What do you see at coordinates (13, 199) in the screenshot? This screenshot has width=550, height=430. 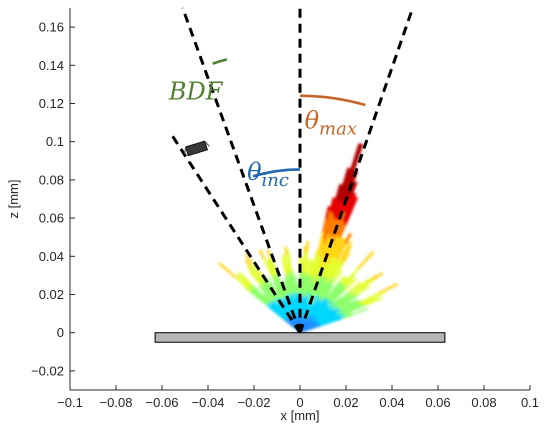 I see `y-axis-title: z [mm]` at bounding box center [13, 199].